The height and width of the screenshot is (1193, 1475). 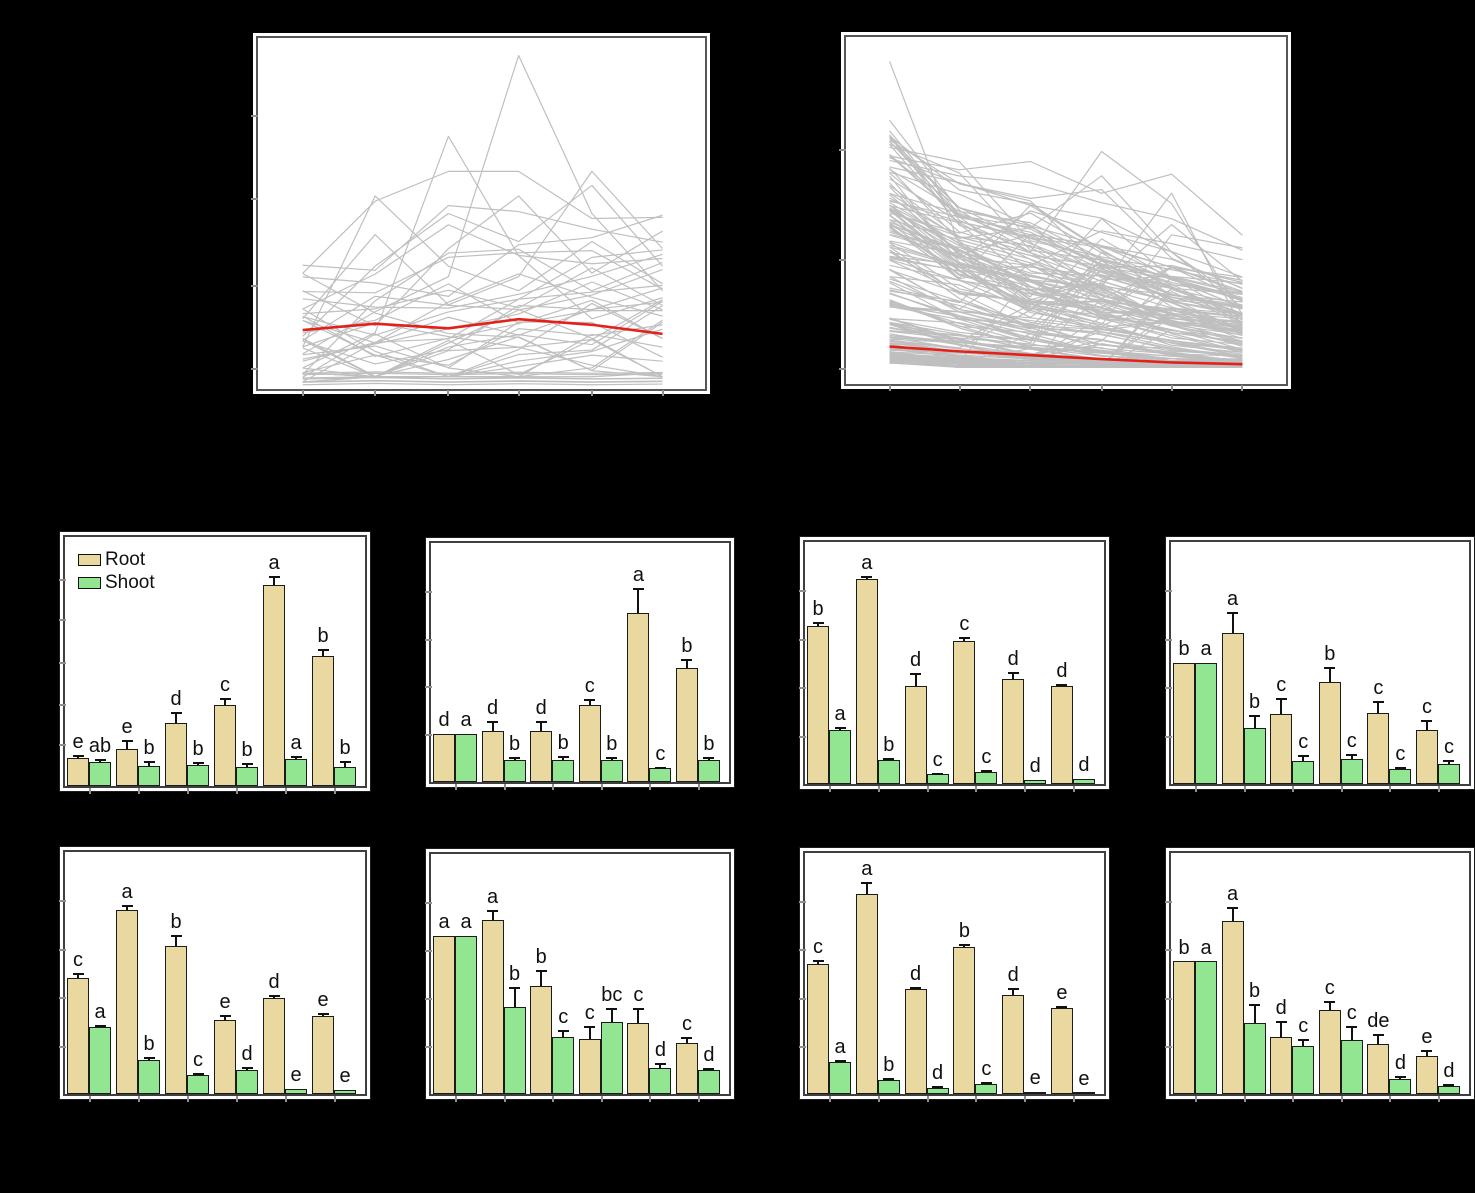 I want to click on legend-label-shoot: Shoot, so click(x=130, y=582).